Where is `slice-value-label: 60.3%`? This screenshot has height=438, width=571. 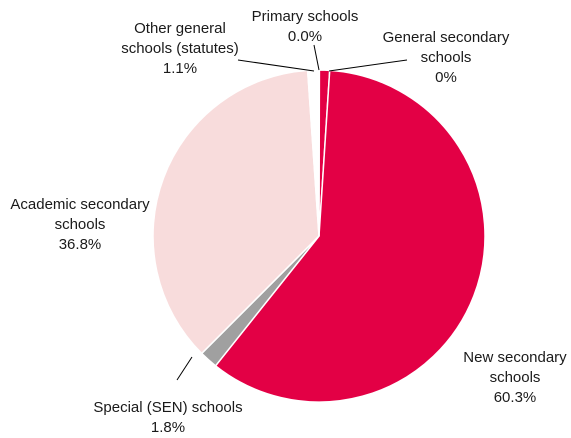
slice-value-label: 60.3% is located at coordinates (515, 397).